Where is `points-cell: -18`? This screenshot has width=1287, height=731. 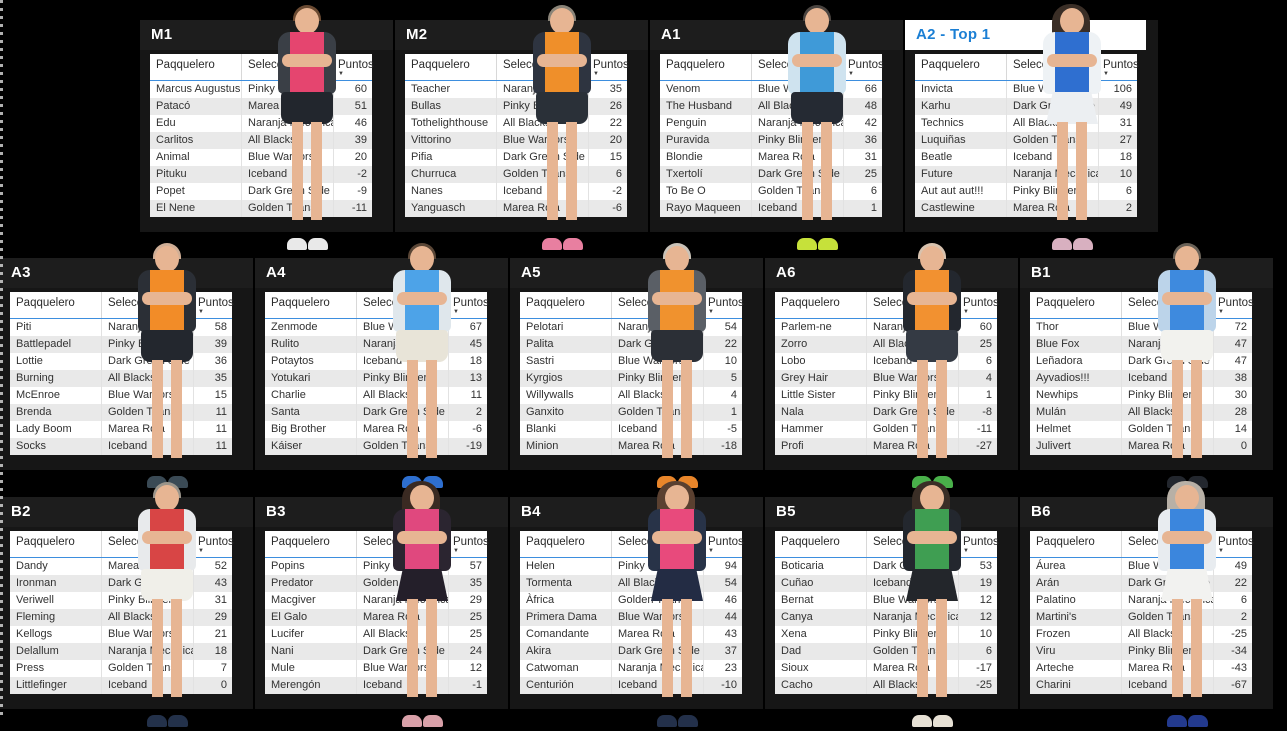 points-cell: -18 is located at coordinates (729, 446).